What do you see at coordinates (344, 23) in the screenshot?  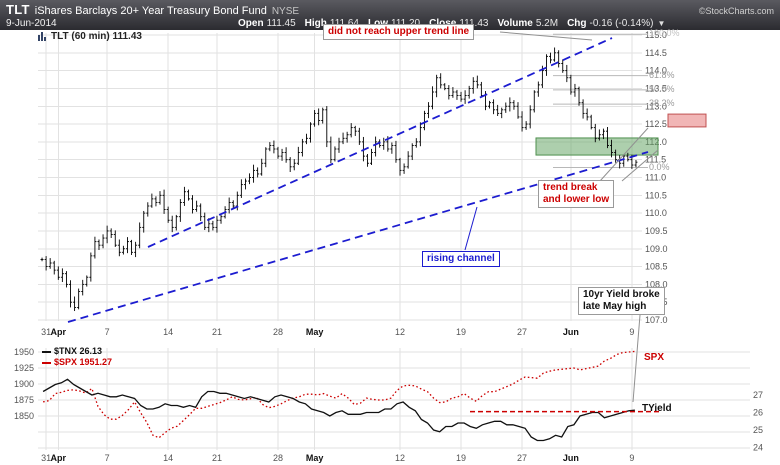 I see `quote-value-high: 111.64` at bounding box center [344, 23].